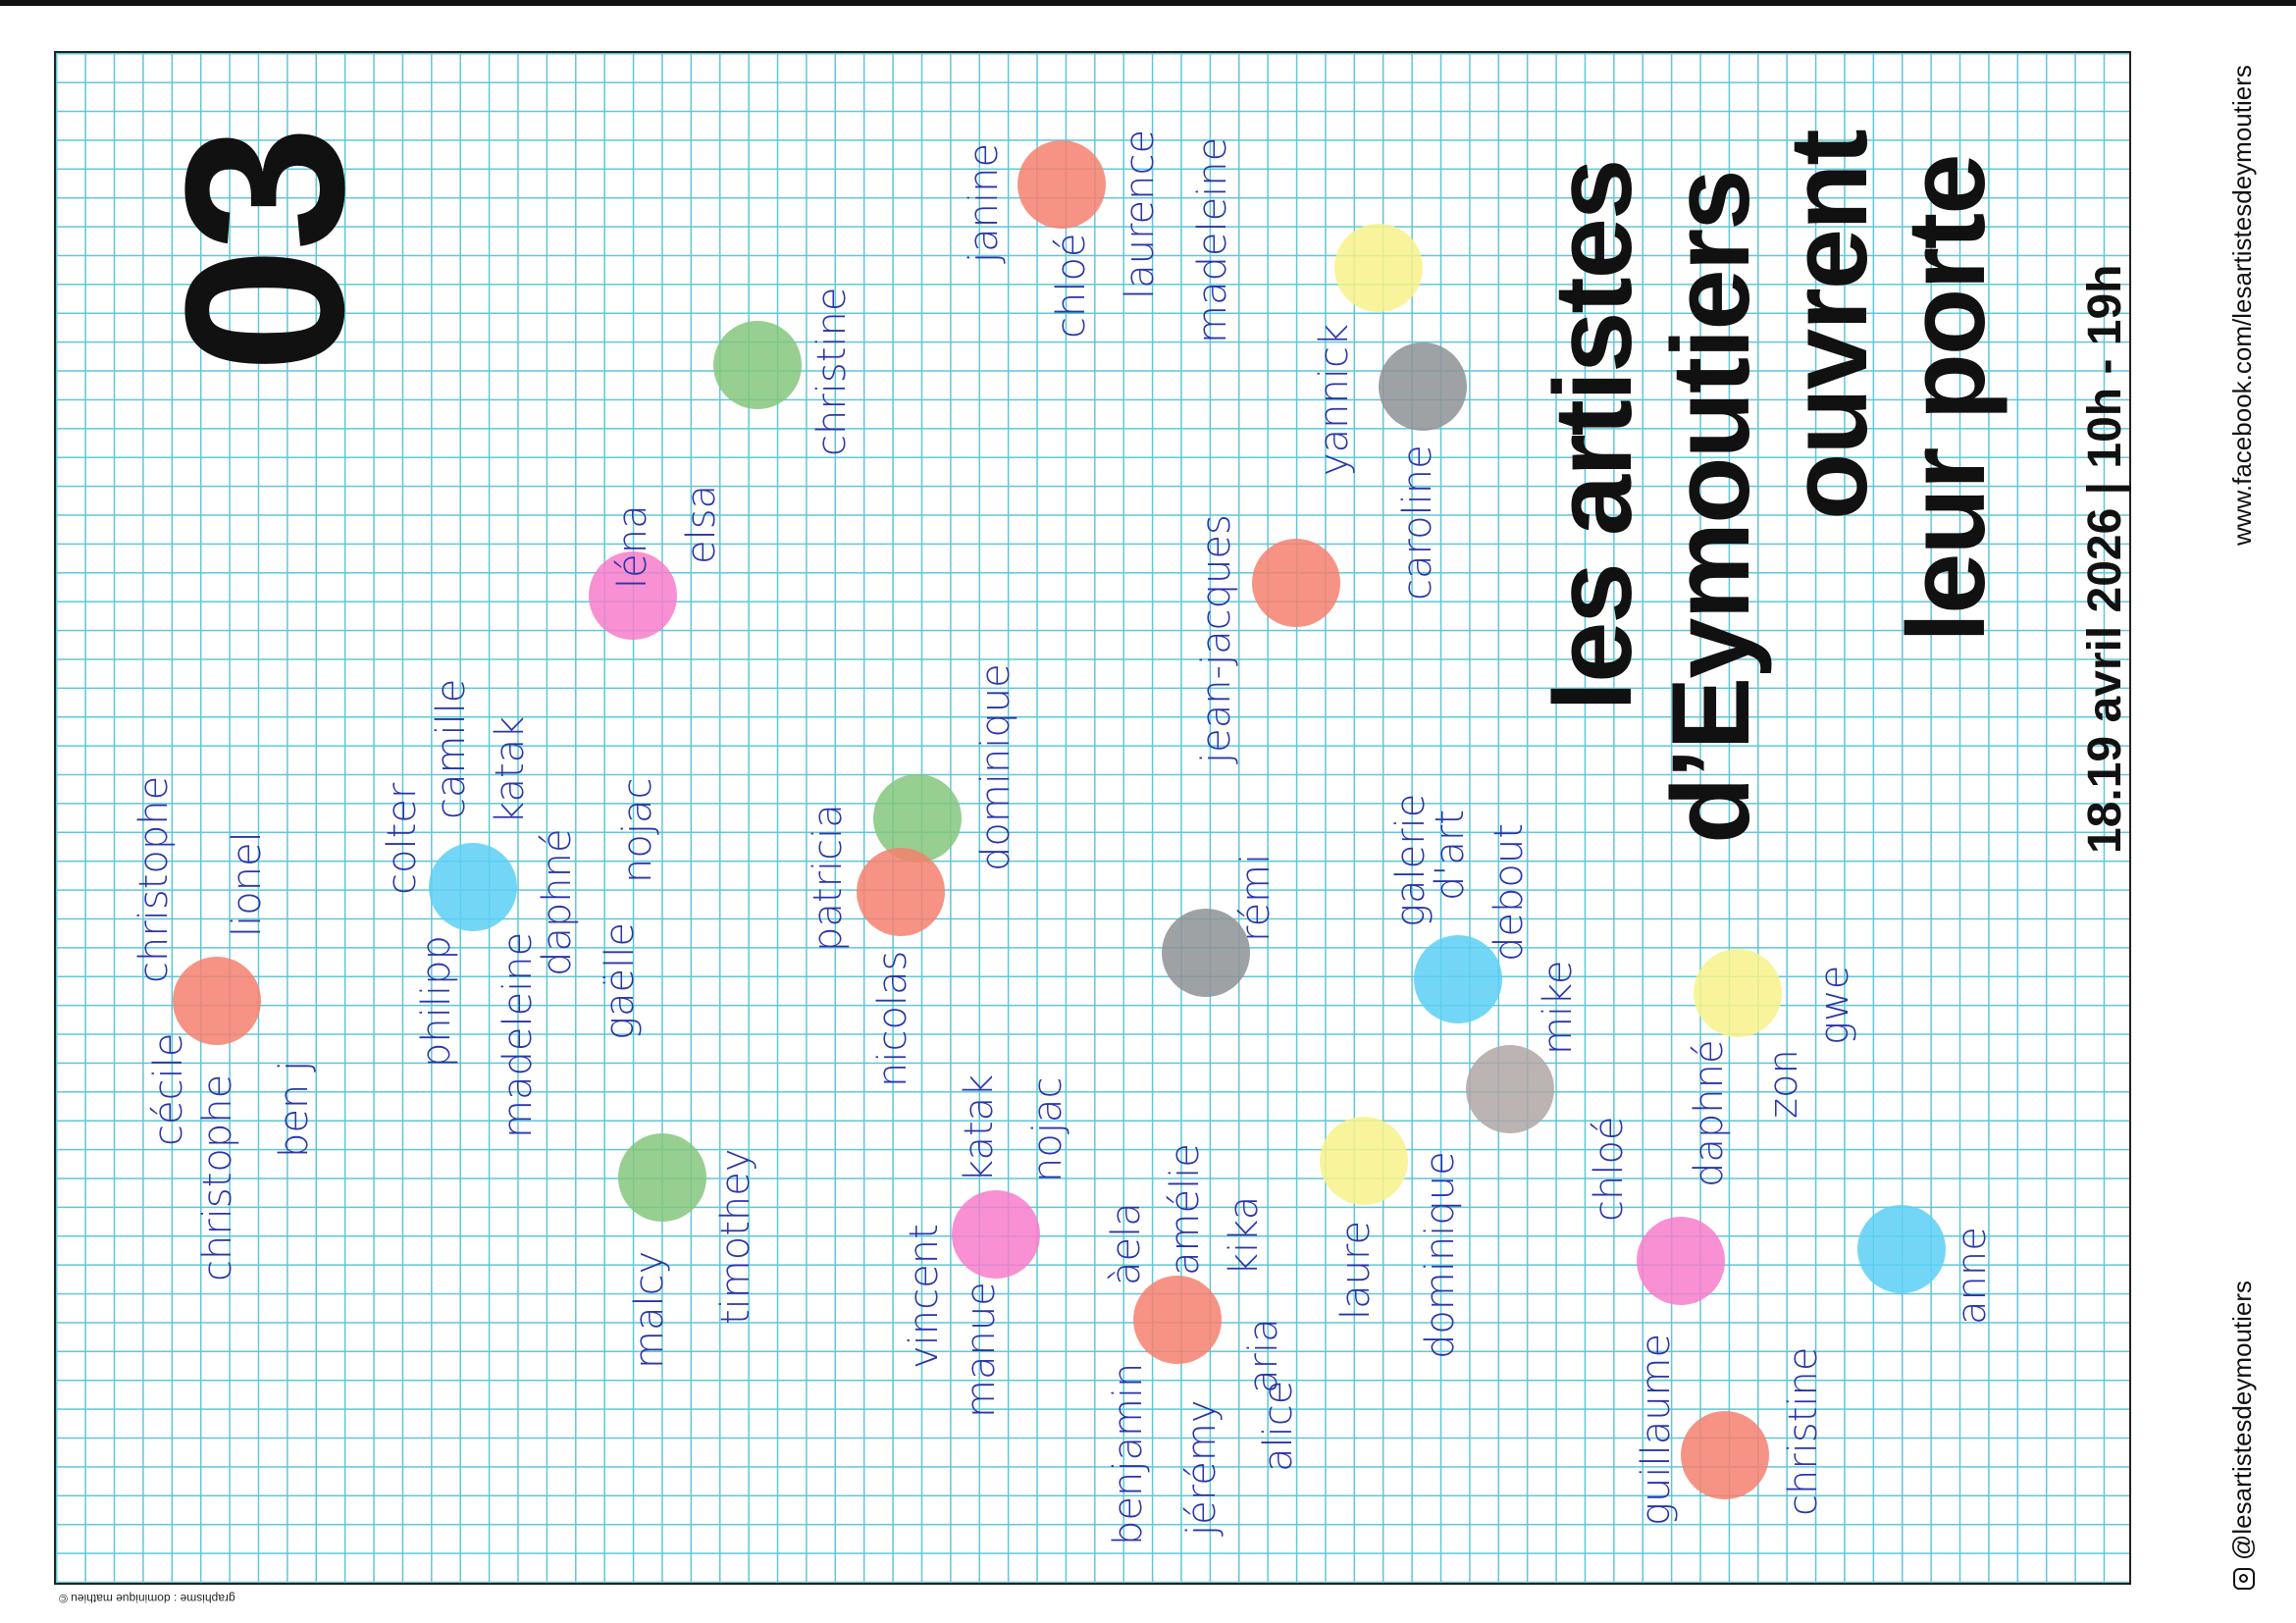 This screenshot has width=2296, height=1623. I want to click on artist-name: alice, so click(1278, 1426).